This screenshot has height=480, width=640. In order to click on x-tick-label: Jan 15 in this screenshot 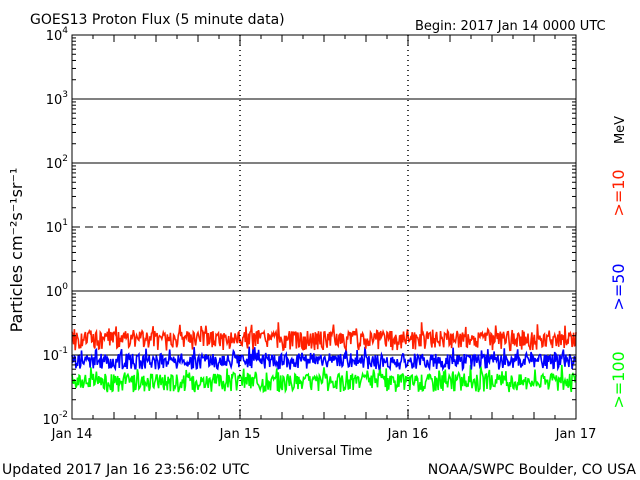, I will do `click(240, 434)`.